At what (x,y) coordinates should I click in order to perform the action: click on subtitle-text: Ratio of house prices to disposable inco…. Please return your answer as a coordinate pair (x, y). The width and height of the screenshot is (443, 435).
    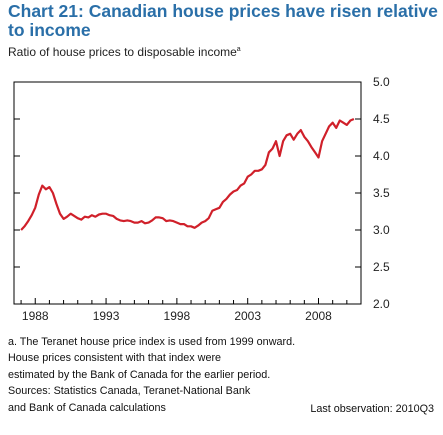
    Looking at the image, I should click on (122, 52).